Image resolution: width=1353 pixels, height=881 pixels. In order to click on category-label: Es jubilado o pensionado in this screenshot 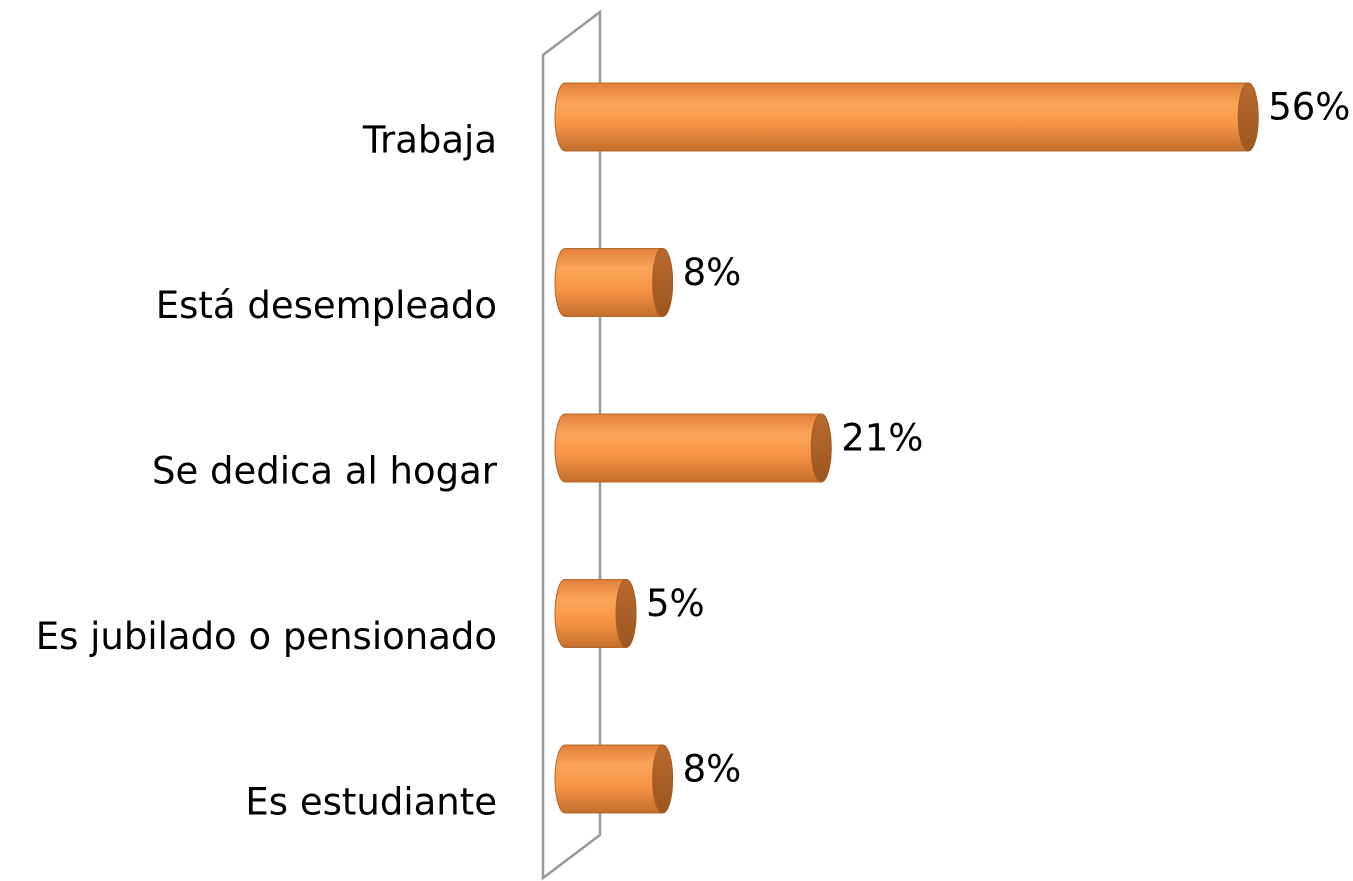, I will do `click(266, 636)`.